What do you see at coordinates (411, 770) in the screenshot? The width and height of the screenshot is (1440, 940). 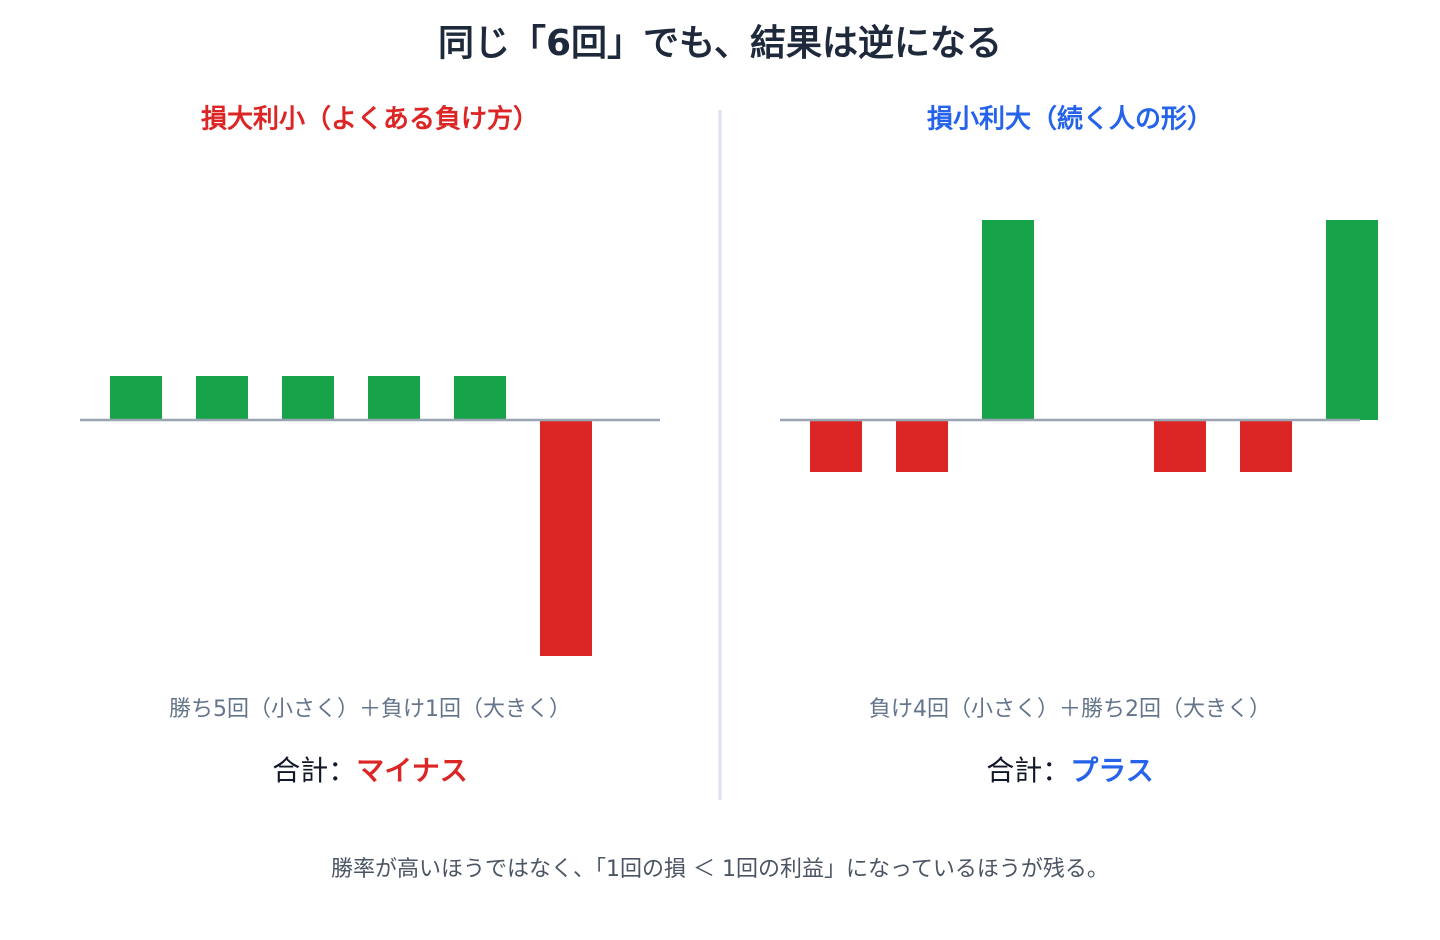 I see `total-value: マイナス` at bounding box center [411, 770].